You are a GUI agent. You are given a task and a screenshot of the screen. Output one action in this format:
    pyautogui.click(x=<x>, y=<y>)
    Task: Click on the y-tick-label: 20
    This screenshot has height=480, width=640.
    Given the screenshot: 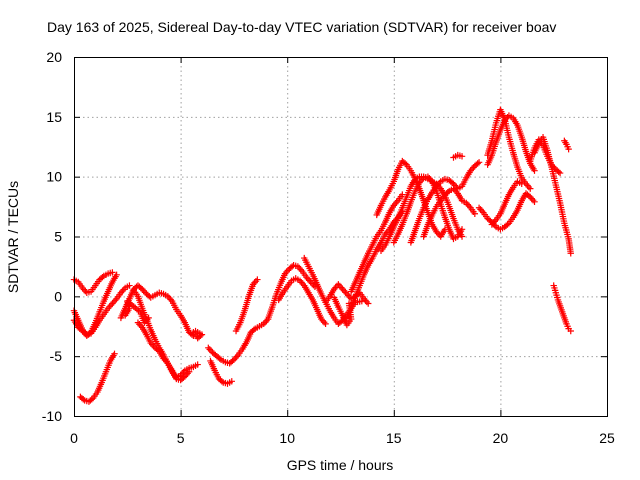 What is the action you would take?
    pyautogui.click(x=54, y=57)
    